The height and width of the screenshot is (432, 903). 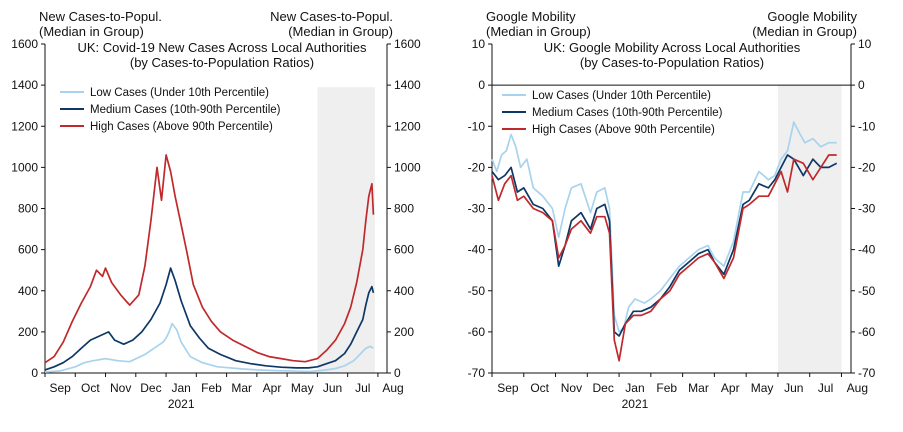 I want to click on mobility-xtick-label: Jul, so click(x=825, y=388).